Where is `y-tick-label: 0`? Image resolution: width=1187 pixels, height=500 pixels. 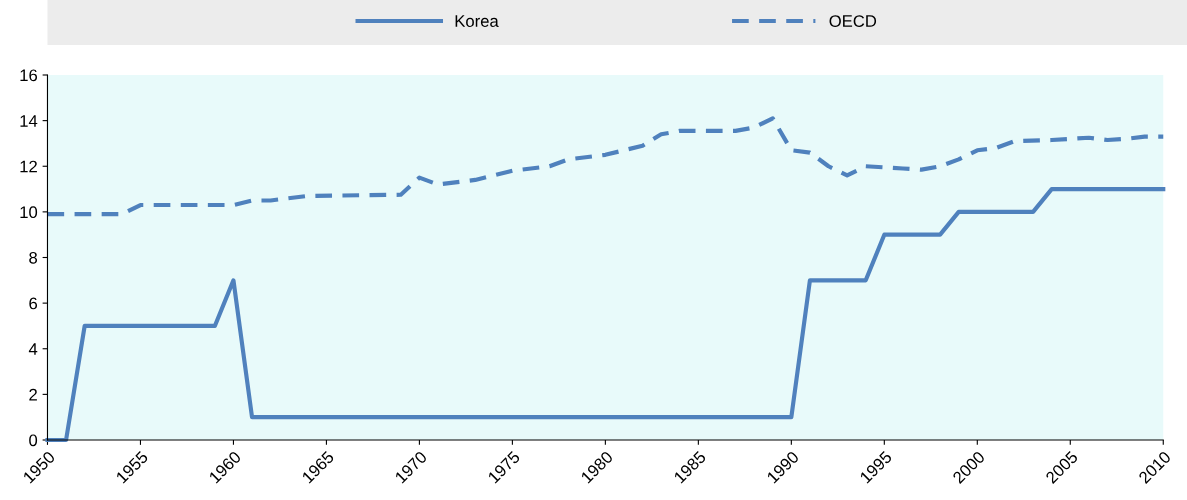
y-tick-label: 0 is located at coordinates (33, 440).